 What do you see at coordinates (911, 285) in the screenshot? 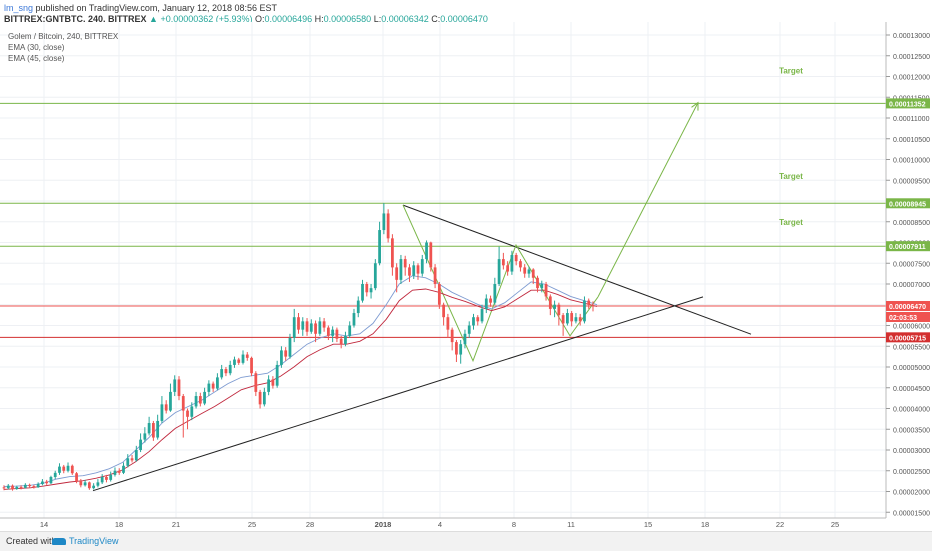
I see `price-tick-label: 0.00007000` at bounding box center [911, 285].